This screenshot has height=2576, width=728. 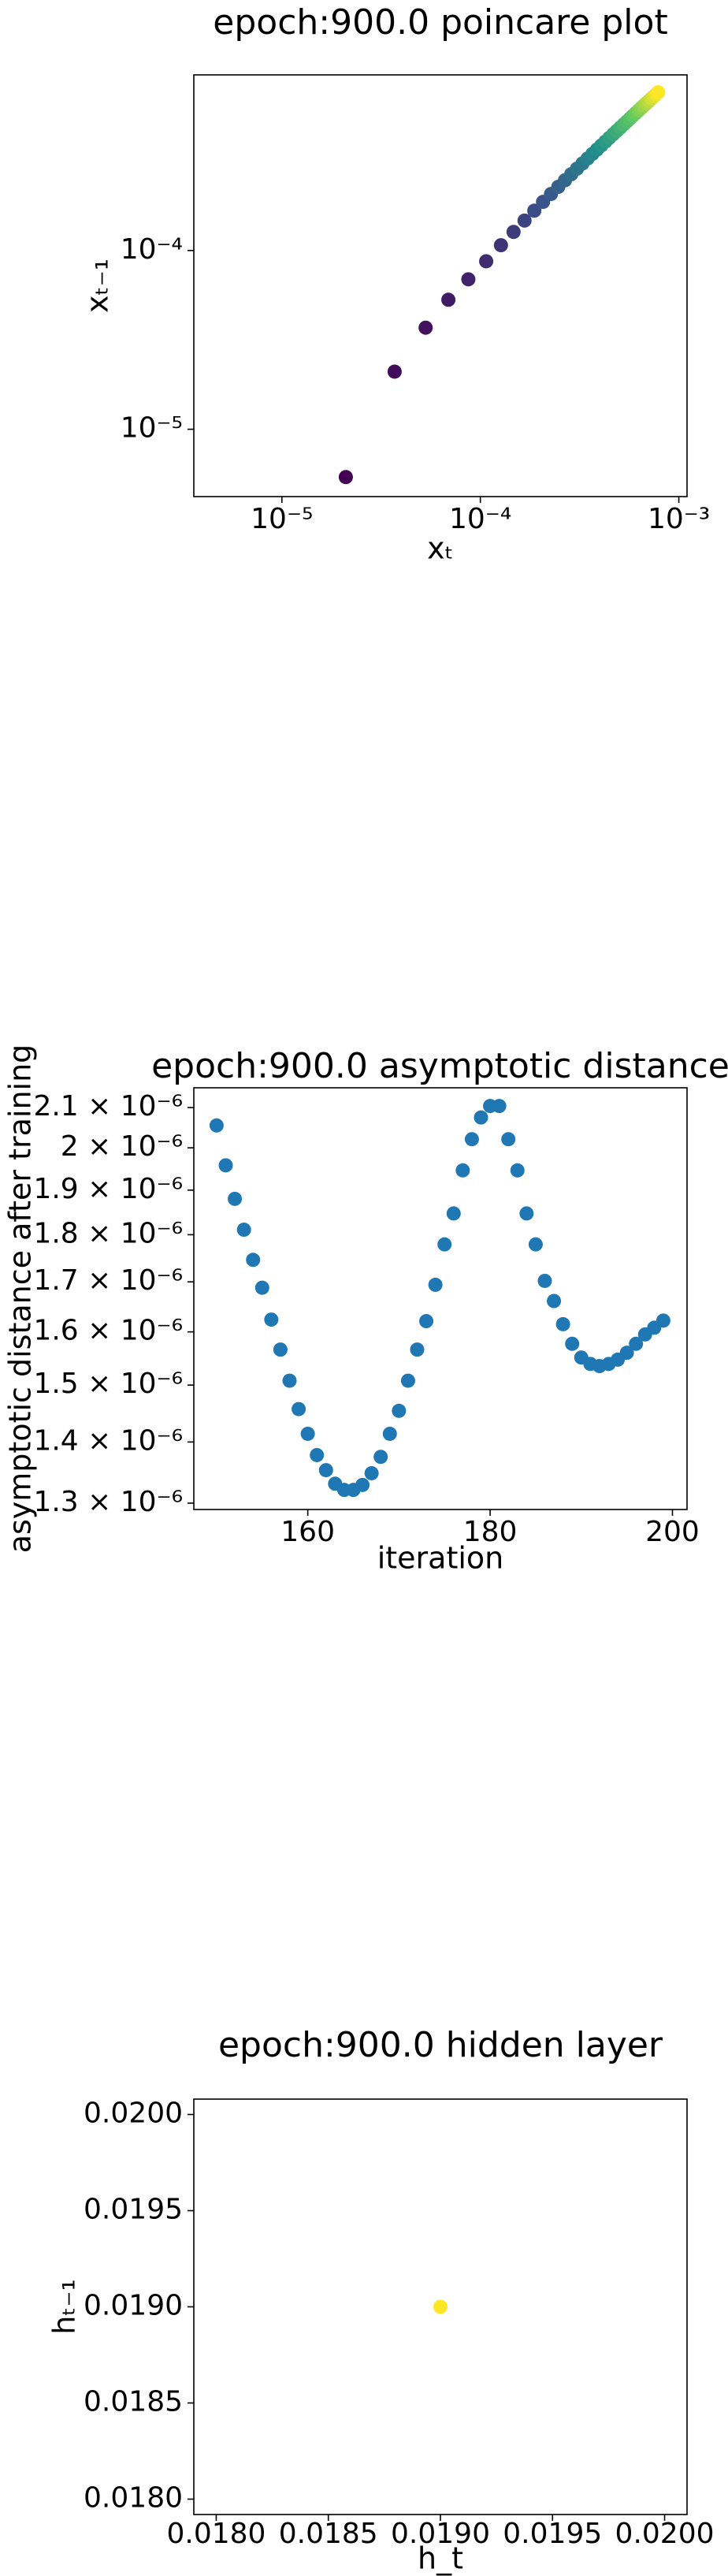 What do you see at coordinates (480, 519) in the screenshot?
I see `x-tick-label: 10⁻⁴` at bounding box center [480, 519].